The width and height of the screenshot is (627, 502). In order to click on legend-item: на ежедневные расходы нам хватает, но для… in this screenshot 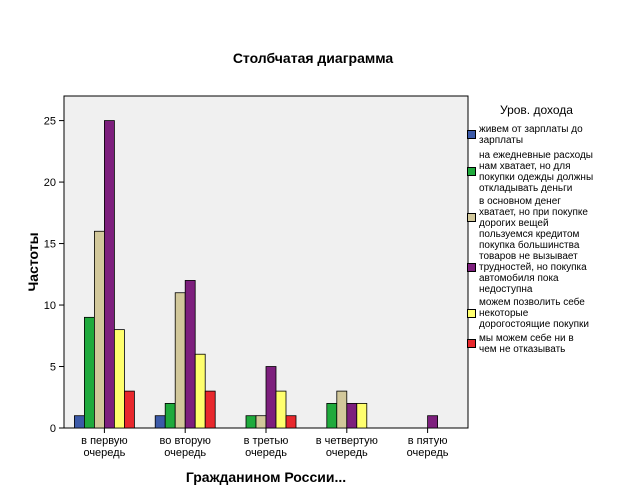, I will do `click(530, 172)`.